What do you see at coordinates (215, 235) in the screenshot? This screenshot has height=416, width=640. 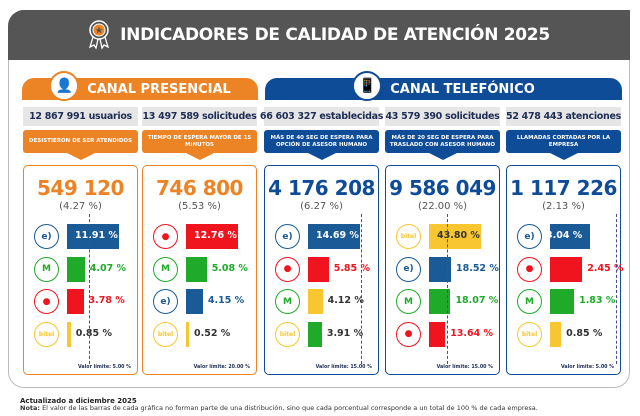 I see `bar-value: 12.76 %` at bounding box center [215, 235].